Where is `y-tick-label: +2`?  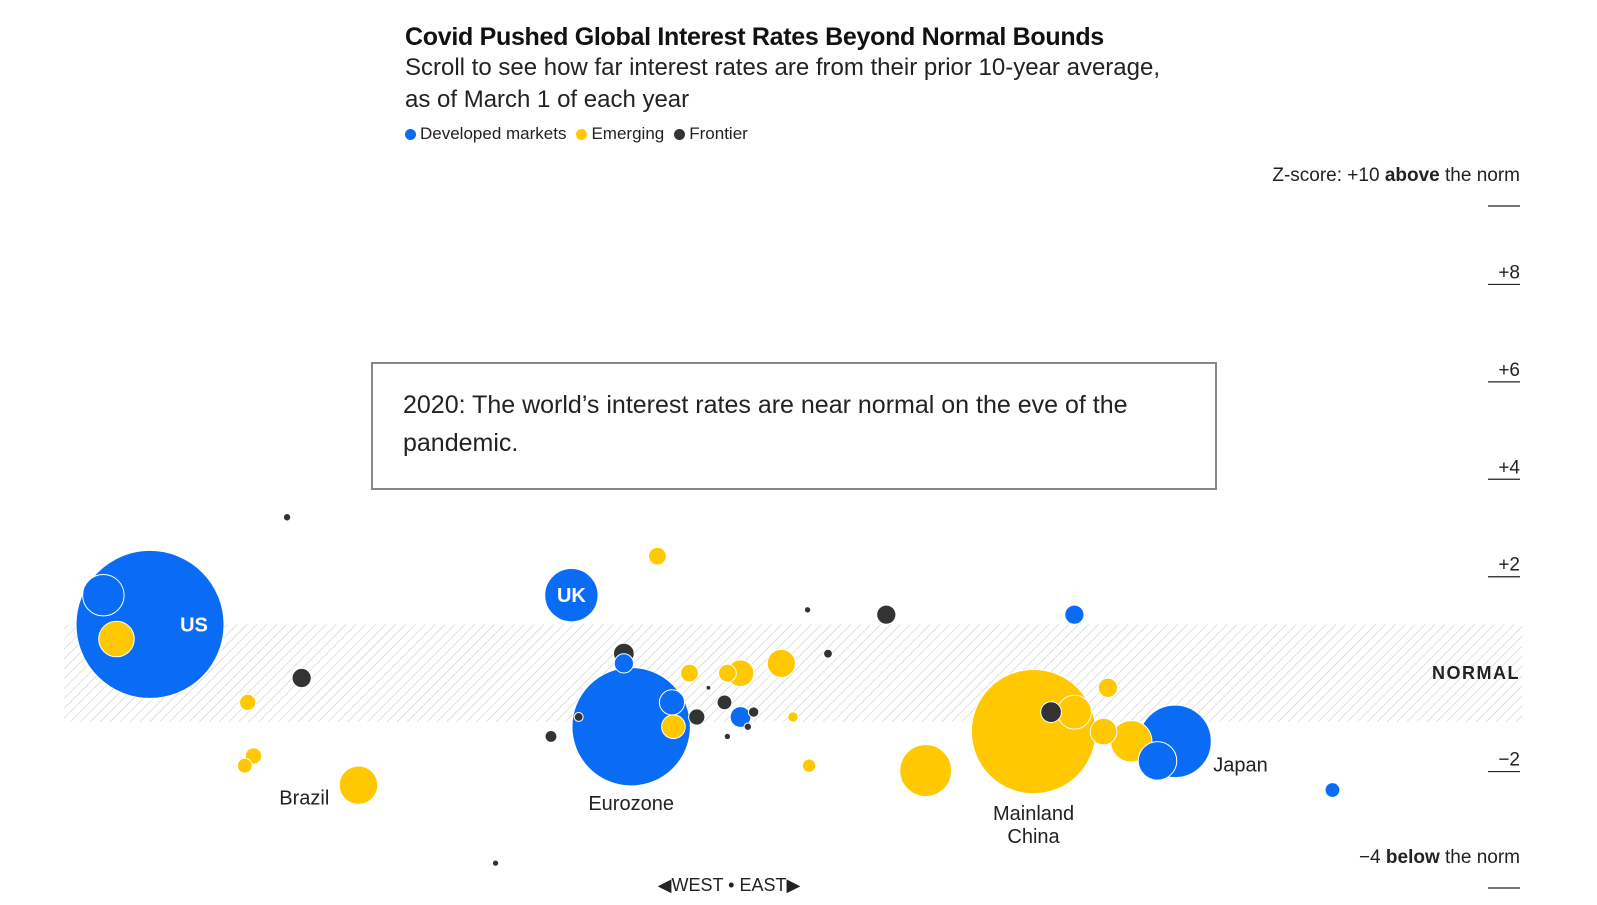 y-tick-label: +2 is located at coordinates (1509, 565).